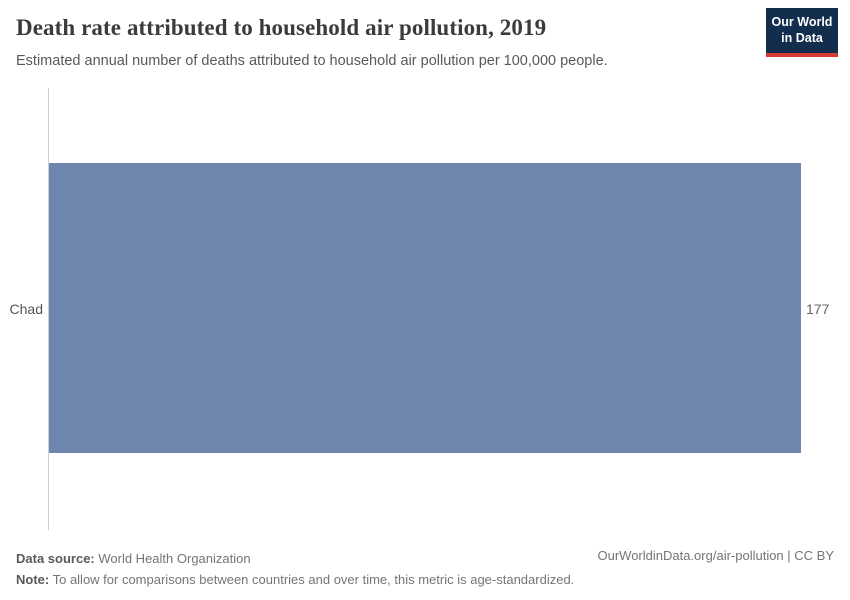 This screenshot has height=600, width=850. I want to click on data-source-label: Data source:, so click(55, 558).